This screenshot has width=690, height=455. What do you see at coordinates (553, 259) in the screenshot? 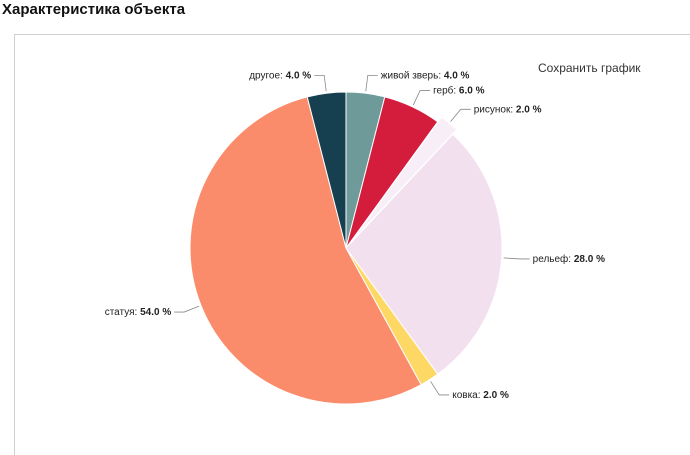
I see `slice-label-name-3: рельеф:` at bounding box center [553, 259].